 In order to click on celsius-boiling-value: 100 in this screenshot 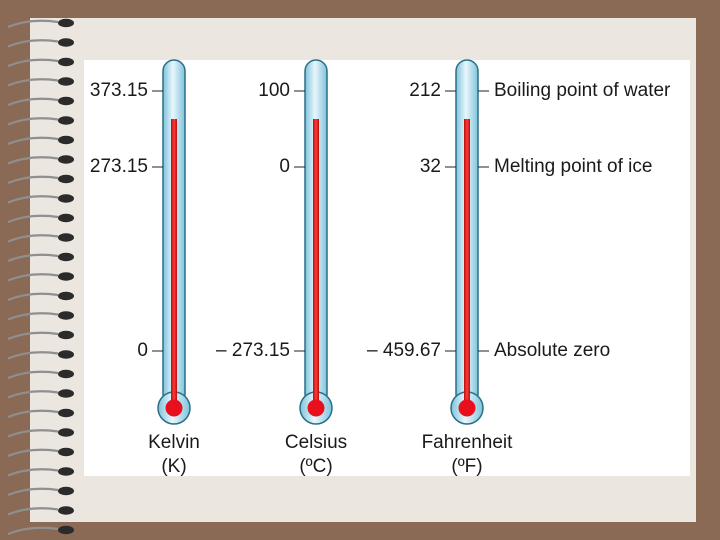, I will do `click(274, 90)`.